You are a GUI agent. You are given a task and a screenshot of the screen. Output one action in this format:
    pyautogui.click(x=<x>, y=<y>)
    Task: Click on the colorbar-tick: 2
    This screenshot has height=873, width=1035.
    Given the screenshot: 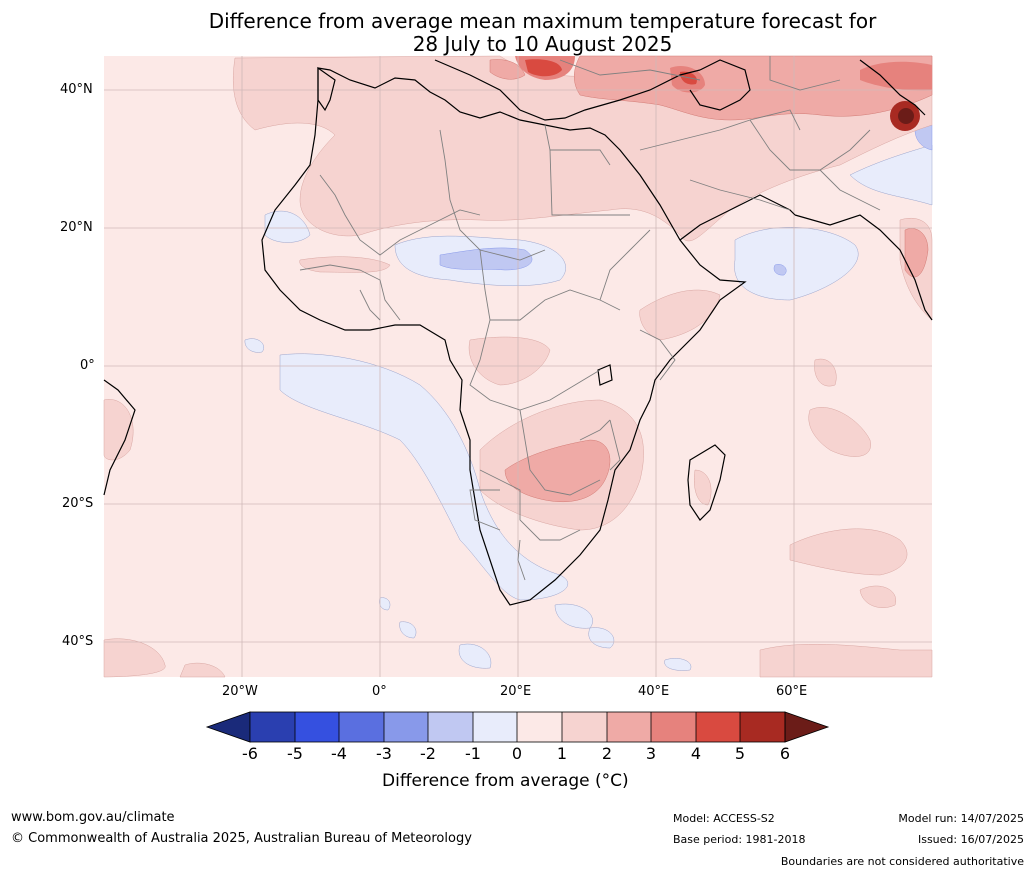 What is the action you would take?
    pyautogui.click(x=607, y=753)
    